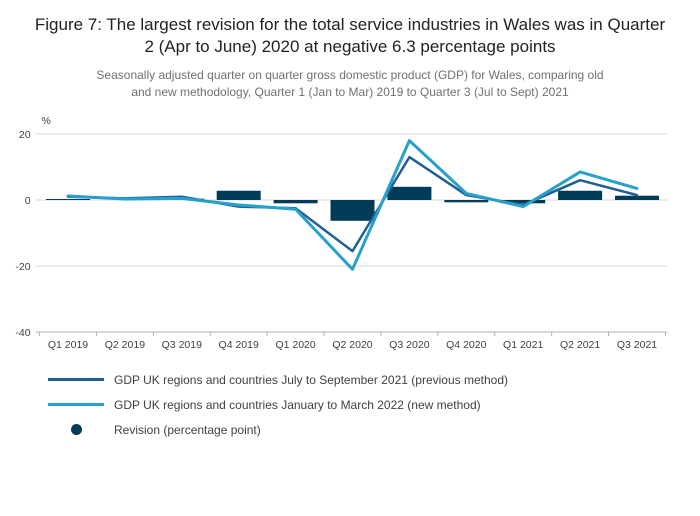 This screenshot has height=516, width=700. I want to click on x-tick-label: Q1 2019, so click(68, 345).